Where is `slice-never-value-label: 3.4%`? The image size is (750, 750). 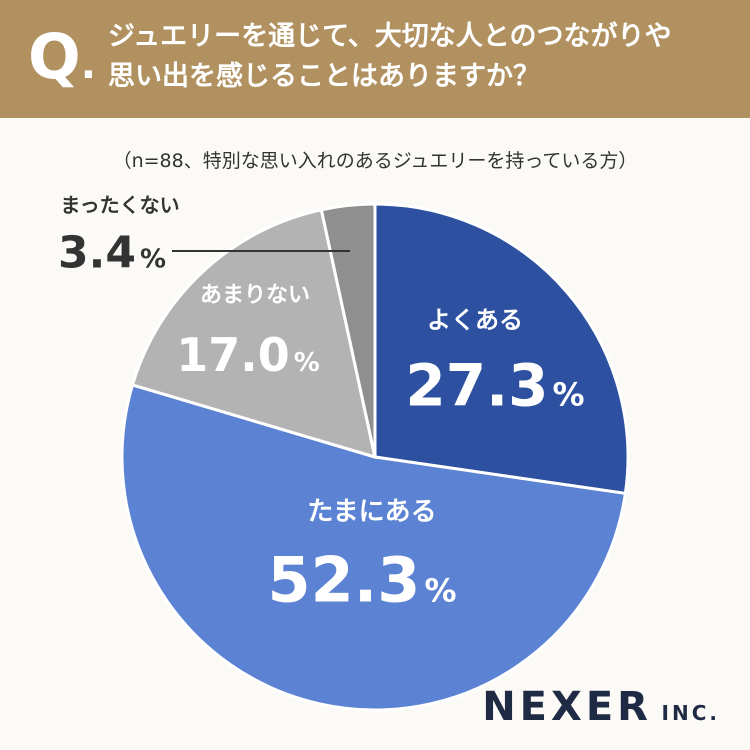 slice-never-value-label: 3.4% is located at coordinates (112, 252).